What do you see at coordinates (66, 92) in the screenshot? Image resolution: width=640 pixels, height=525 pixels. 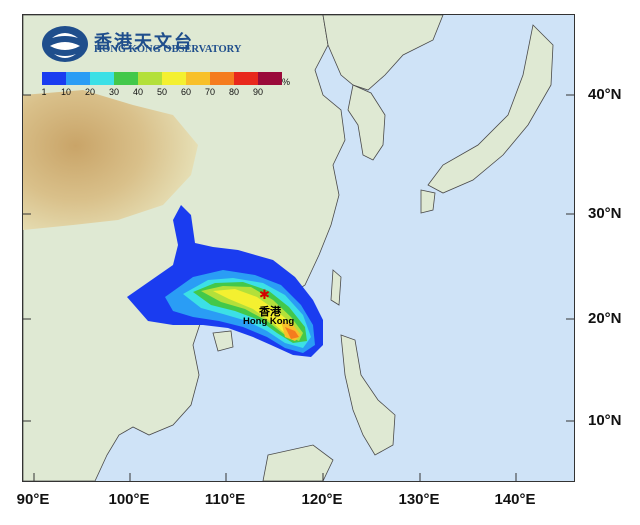 I see `legend-tick: 10` at bounding box center [66, 92].